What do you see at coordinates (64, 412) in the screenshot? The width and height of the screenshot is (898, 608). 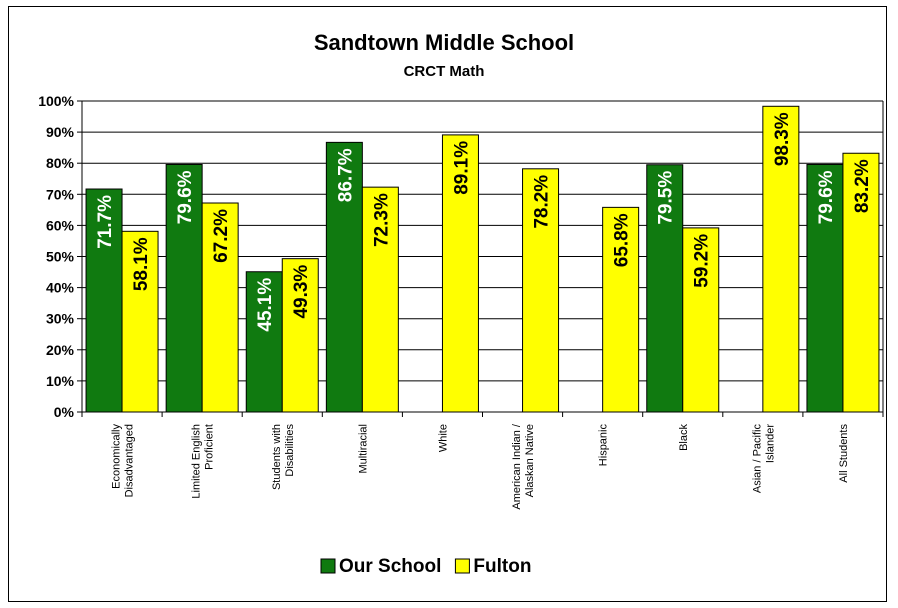 I see `y-tick-label: 0%` at bounding box center [64, 412].